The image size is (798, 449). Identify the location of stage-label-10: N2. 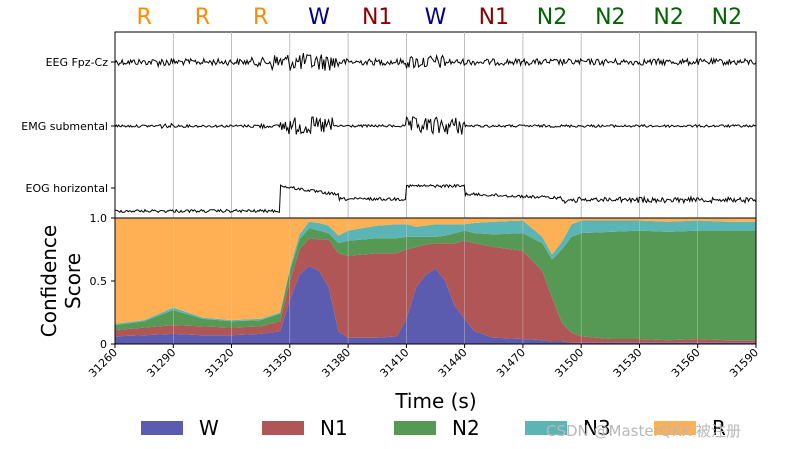
(668, 17).